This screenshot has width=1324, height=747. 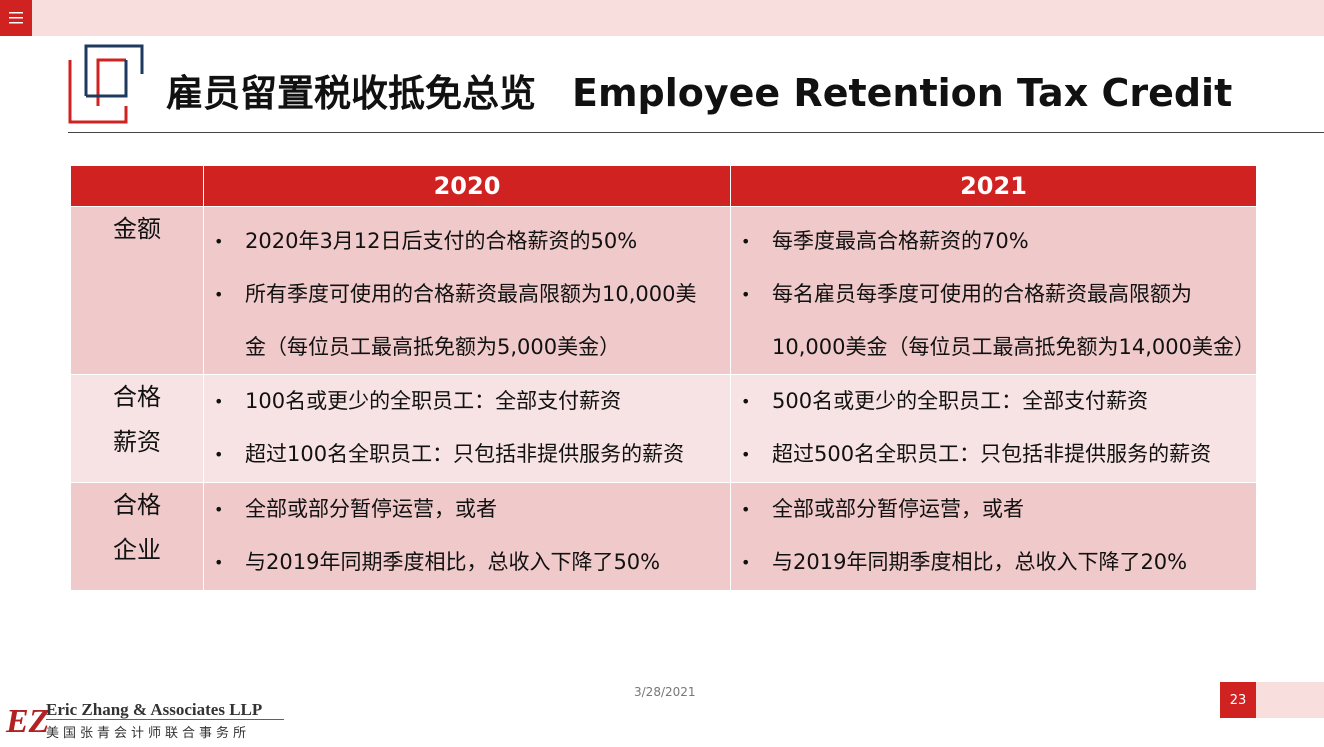 I want to click on list-item: 每季度最高合格薪资的70%, so click(x=993, y=241).